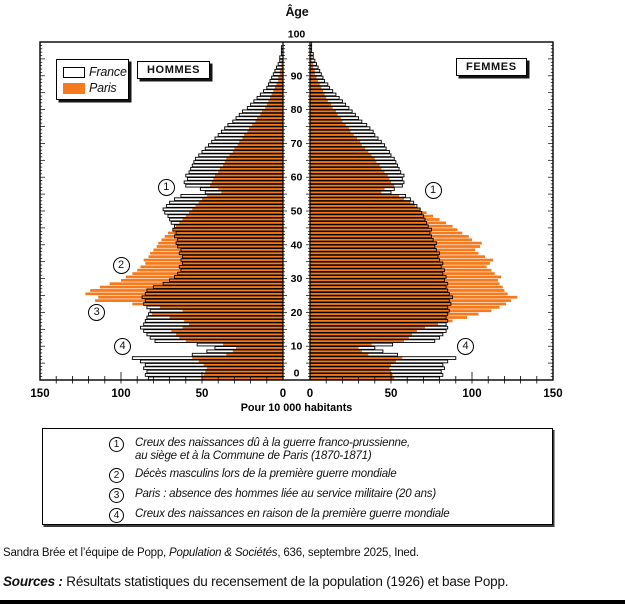 Image resolution: width=625 pixels, height=610 pixels. I want to click on svg-text: 40, so click(297, 245).